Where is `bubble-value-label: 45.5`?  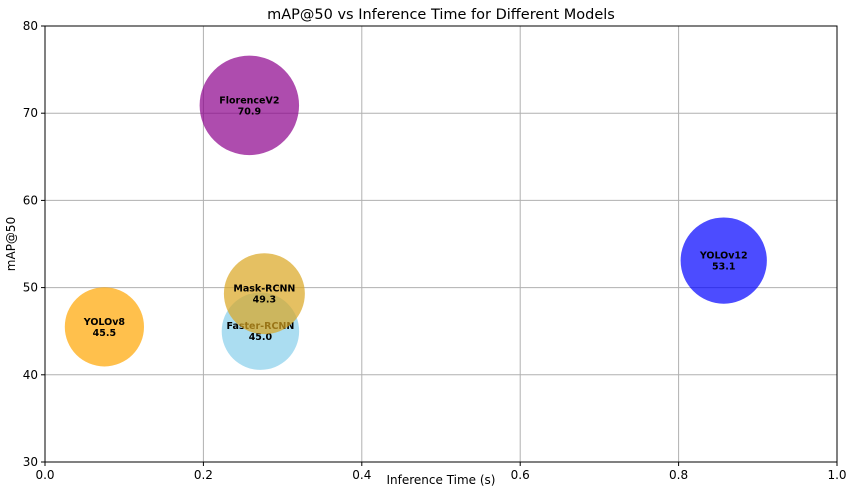 bubble-value-label: 45.5 is located at coordinates (104, 333).